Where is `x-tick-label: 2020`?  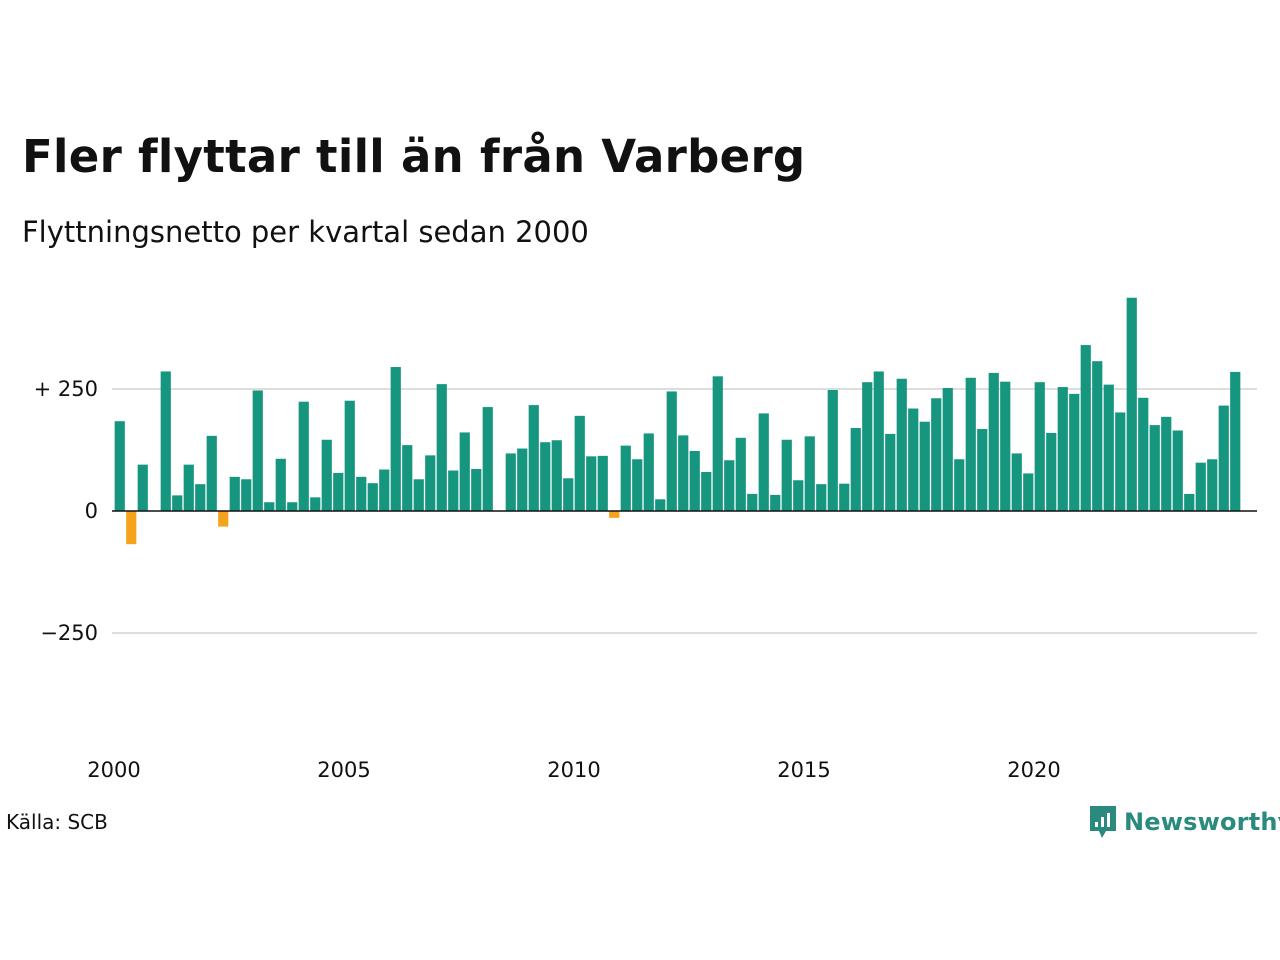 x-tick-label: 2020 is located at coordinates (1033, 770).